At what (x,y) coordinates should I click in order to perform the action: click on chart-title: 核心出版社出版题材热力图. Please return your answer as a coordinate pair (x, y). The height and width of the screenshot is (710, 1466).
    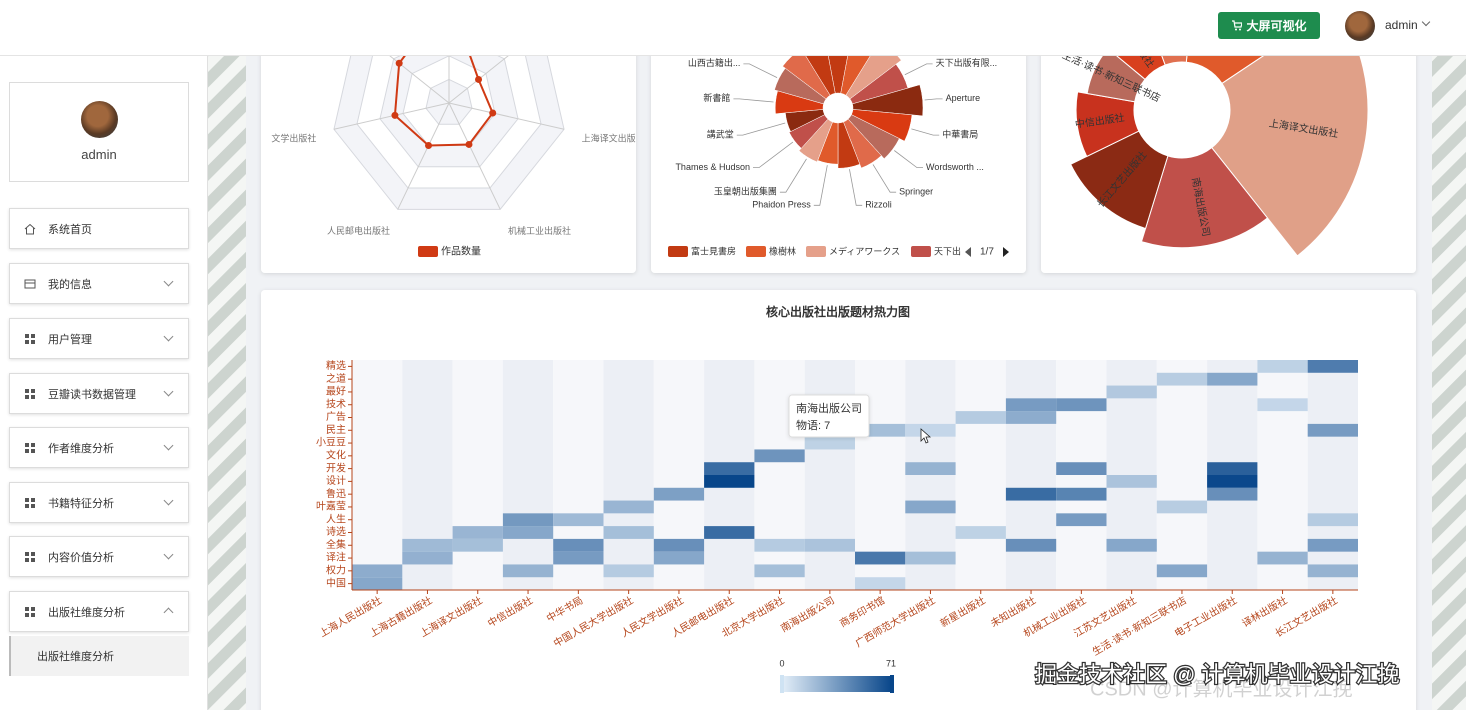
    Looking at the image, I should click on (838, 311).